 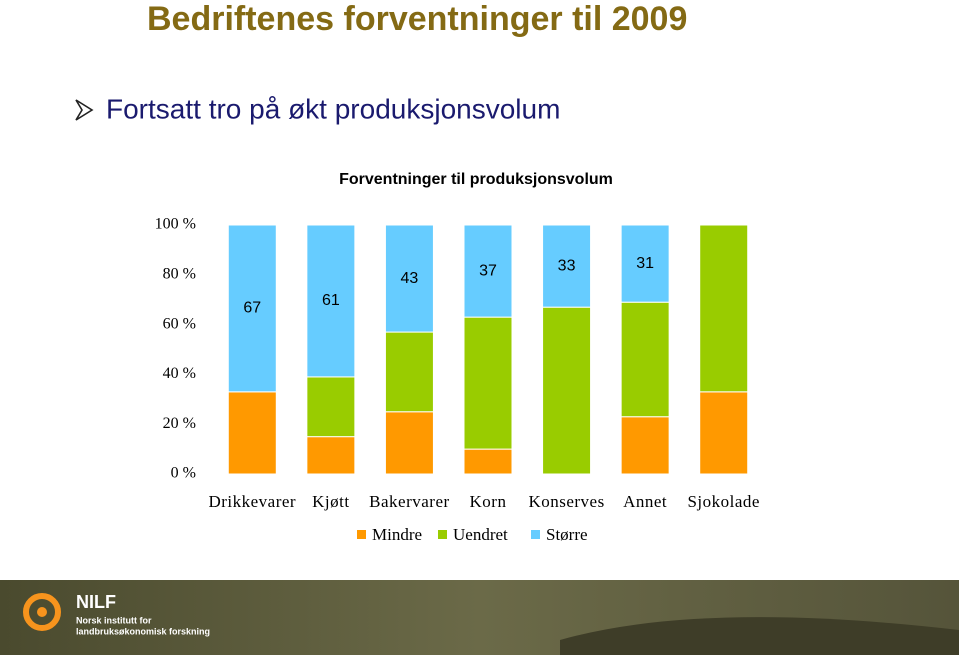 I want to click on x-tick-label: Annet, so click(x=645, y=501).